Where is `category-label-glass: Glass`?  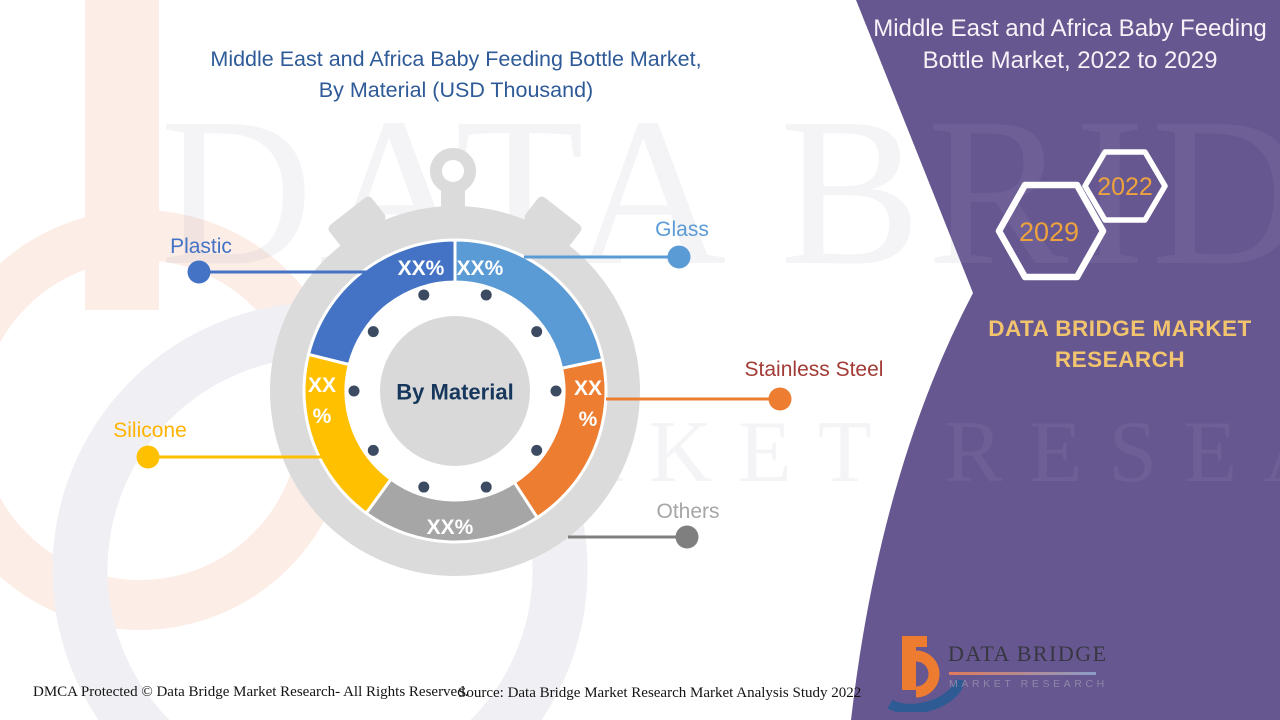 category-label-glass: Glass is located at coordinates (682, 229).